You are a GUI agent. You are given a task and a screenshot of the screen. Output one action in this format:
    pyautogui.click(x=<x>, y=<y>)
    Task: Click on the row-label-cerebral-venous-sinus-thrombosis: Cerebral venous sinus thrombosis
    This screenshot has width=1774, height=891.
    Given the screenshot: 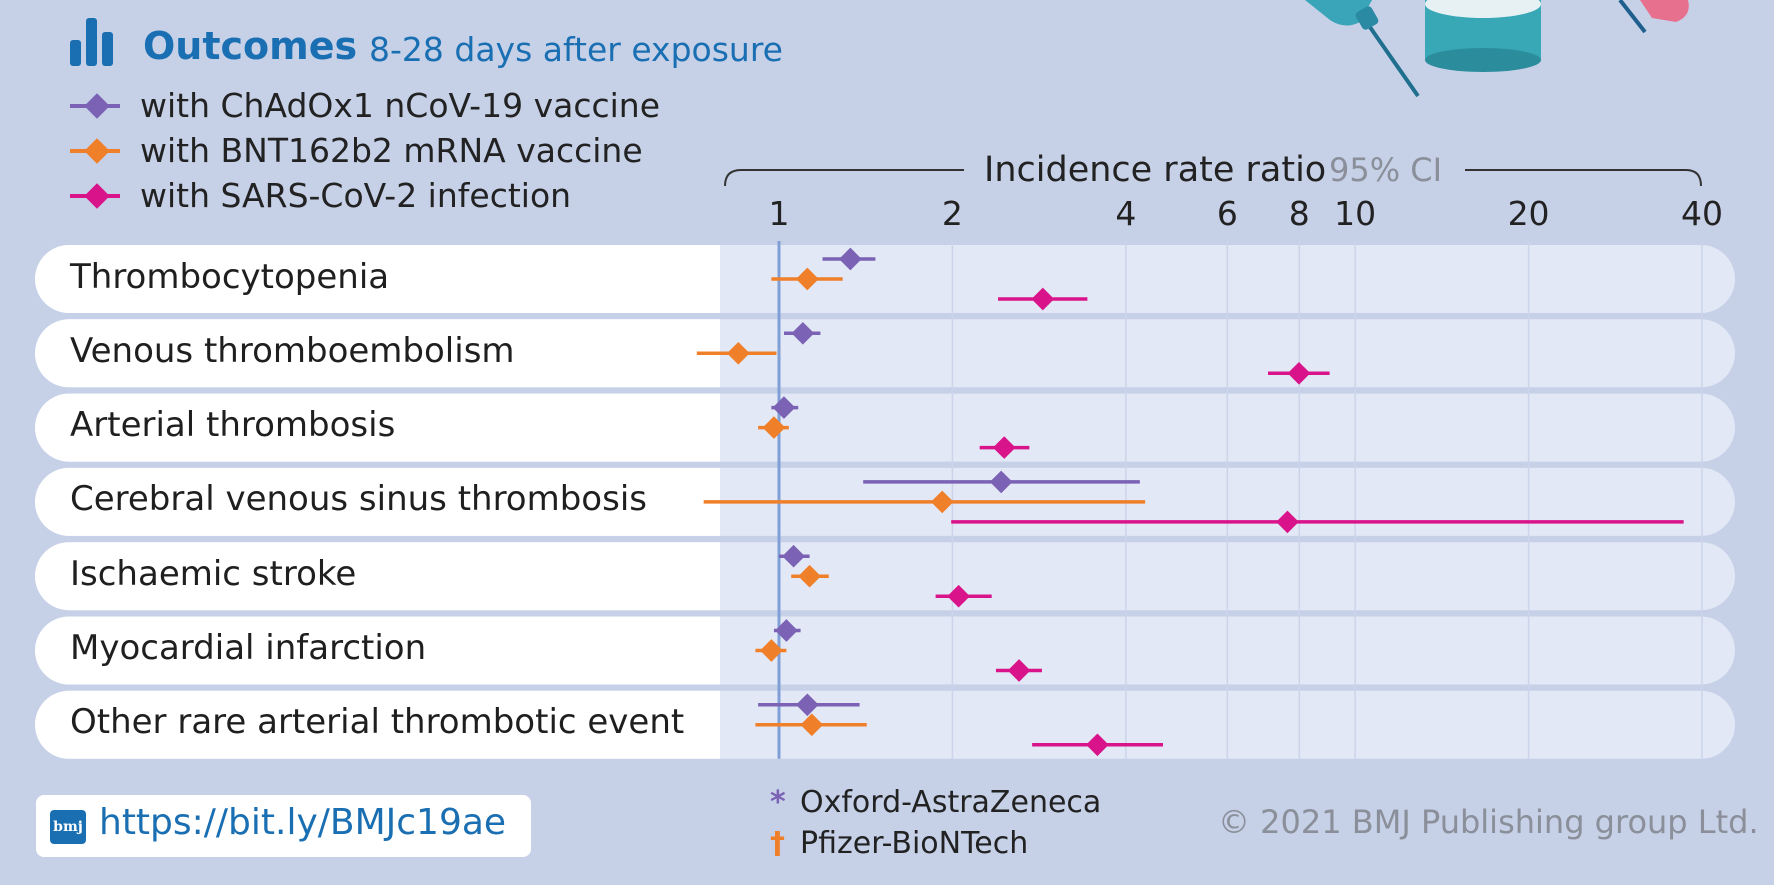 What is the action you would take?
    pyautogui.click(x=358, y=499)
    